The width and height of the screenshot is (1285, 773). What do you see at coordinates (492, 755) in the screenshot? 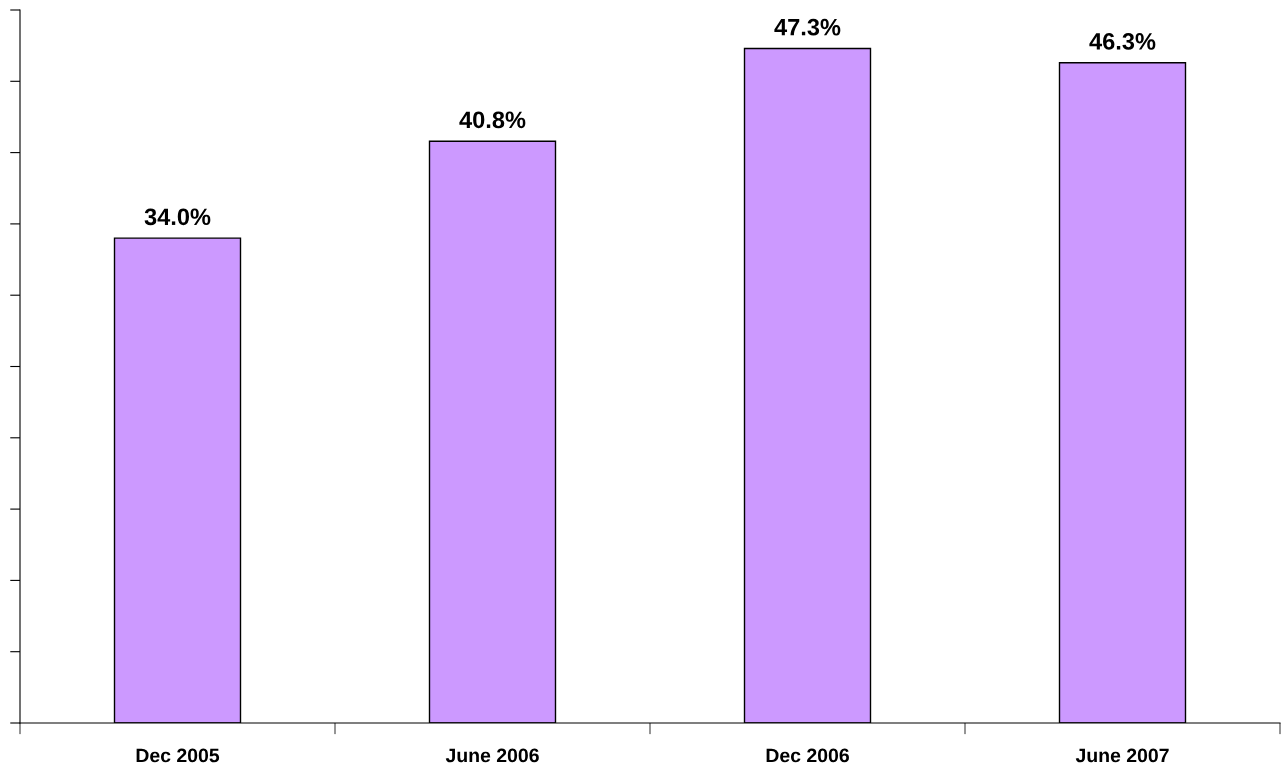
I see `x-tick-label: June 2006` at bounding box center [492, 755].